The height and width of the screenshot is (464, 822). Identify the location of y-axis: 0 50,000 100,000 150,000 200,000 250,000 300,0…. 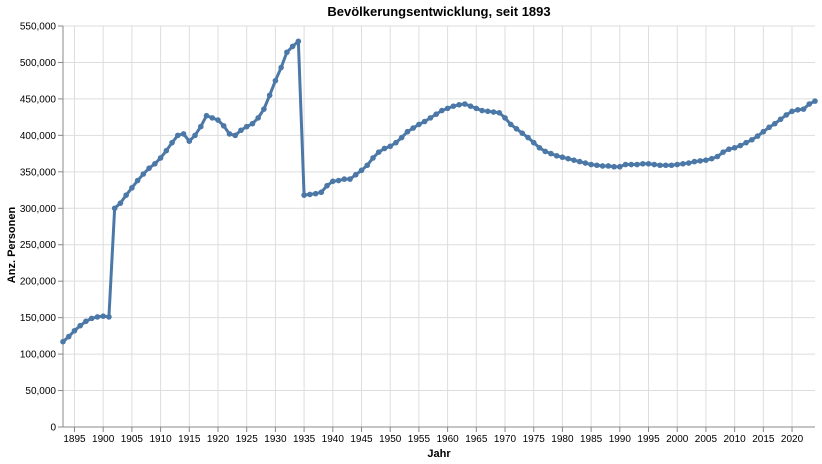
(42, 228).